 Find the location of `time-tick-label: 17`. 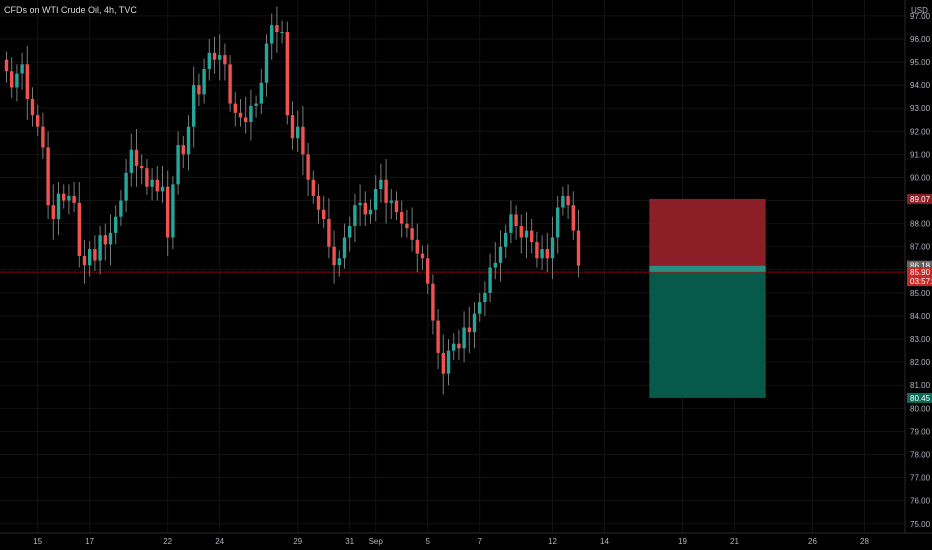

time-tick-label: 17 is located at coordinates (89, 541).